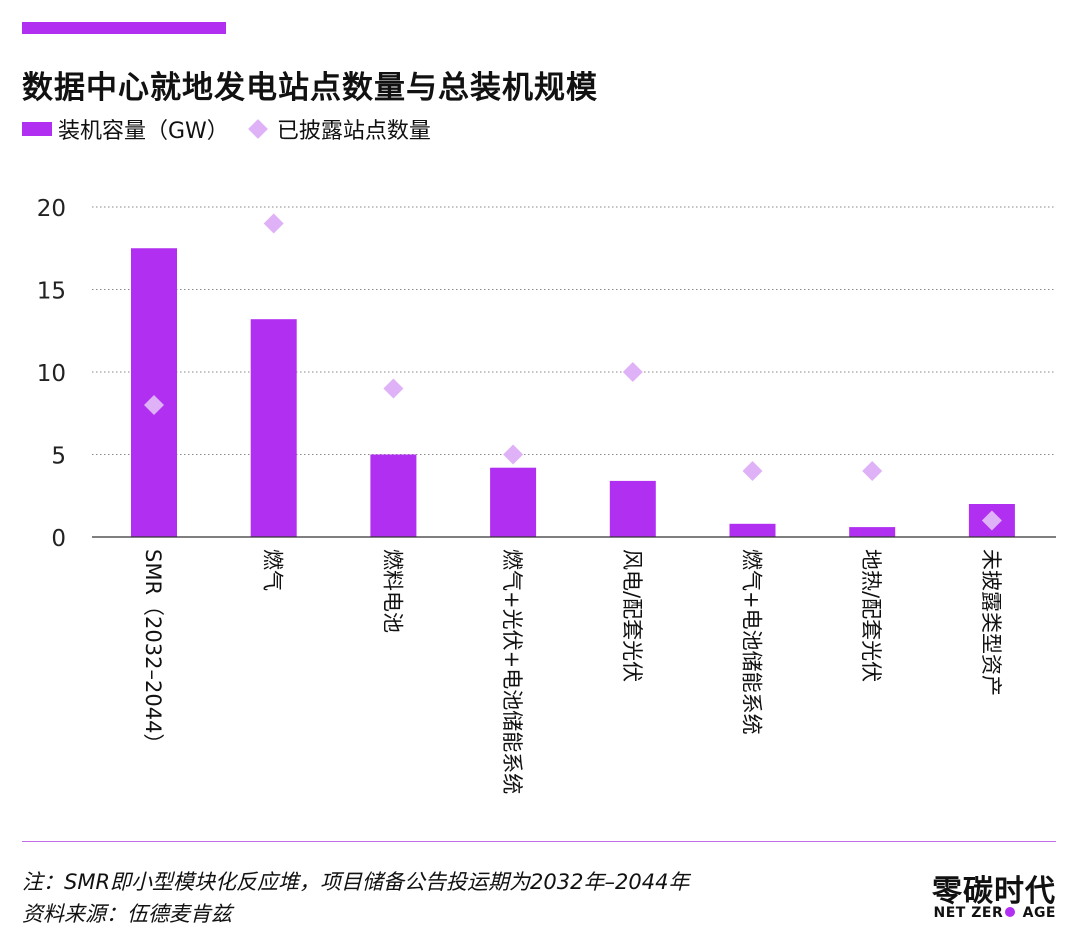 The image size is (1080, 941). Describe the element at coordinates (968, 913) in the screenshot. I see `brand-en-left: NET ZER` at that location.